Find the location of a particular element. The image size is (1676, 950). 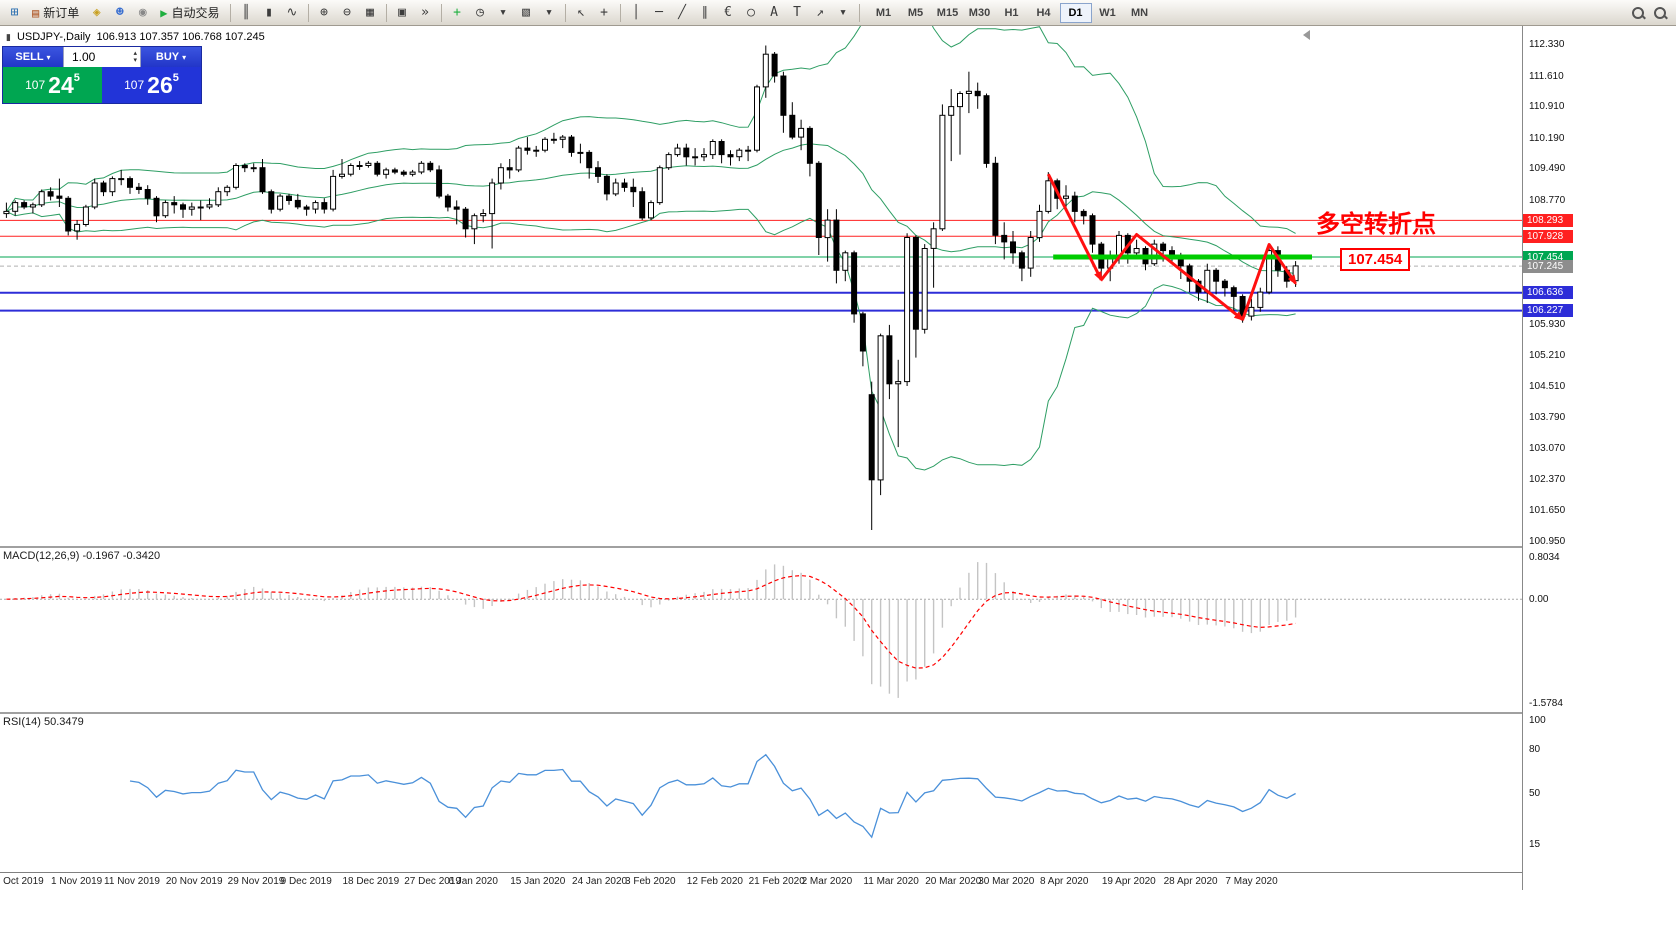

price-tag: 107.245 is located at coordinates (1548, 266).